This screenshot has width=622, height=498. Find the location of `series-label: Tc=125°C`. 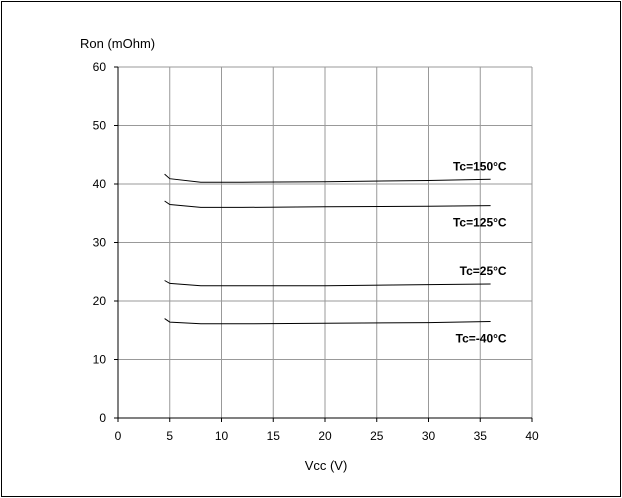

series-label: Tc=125°C is located at coordinates (480, 223).